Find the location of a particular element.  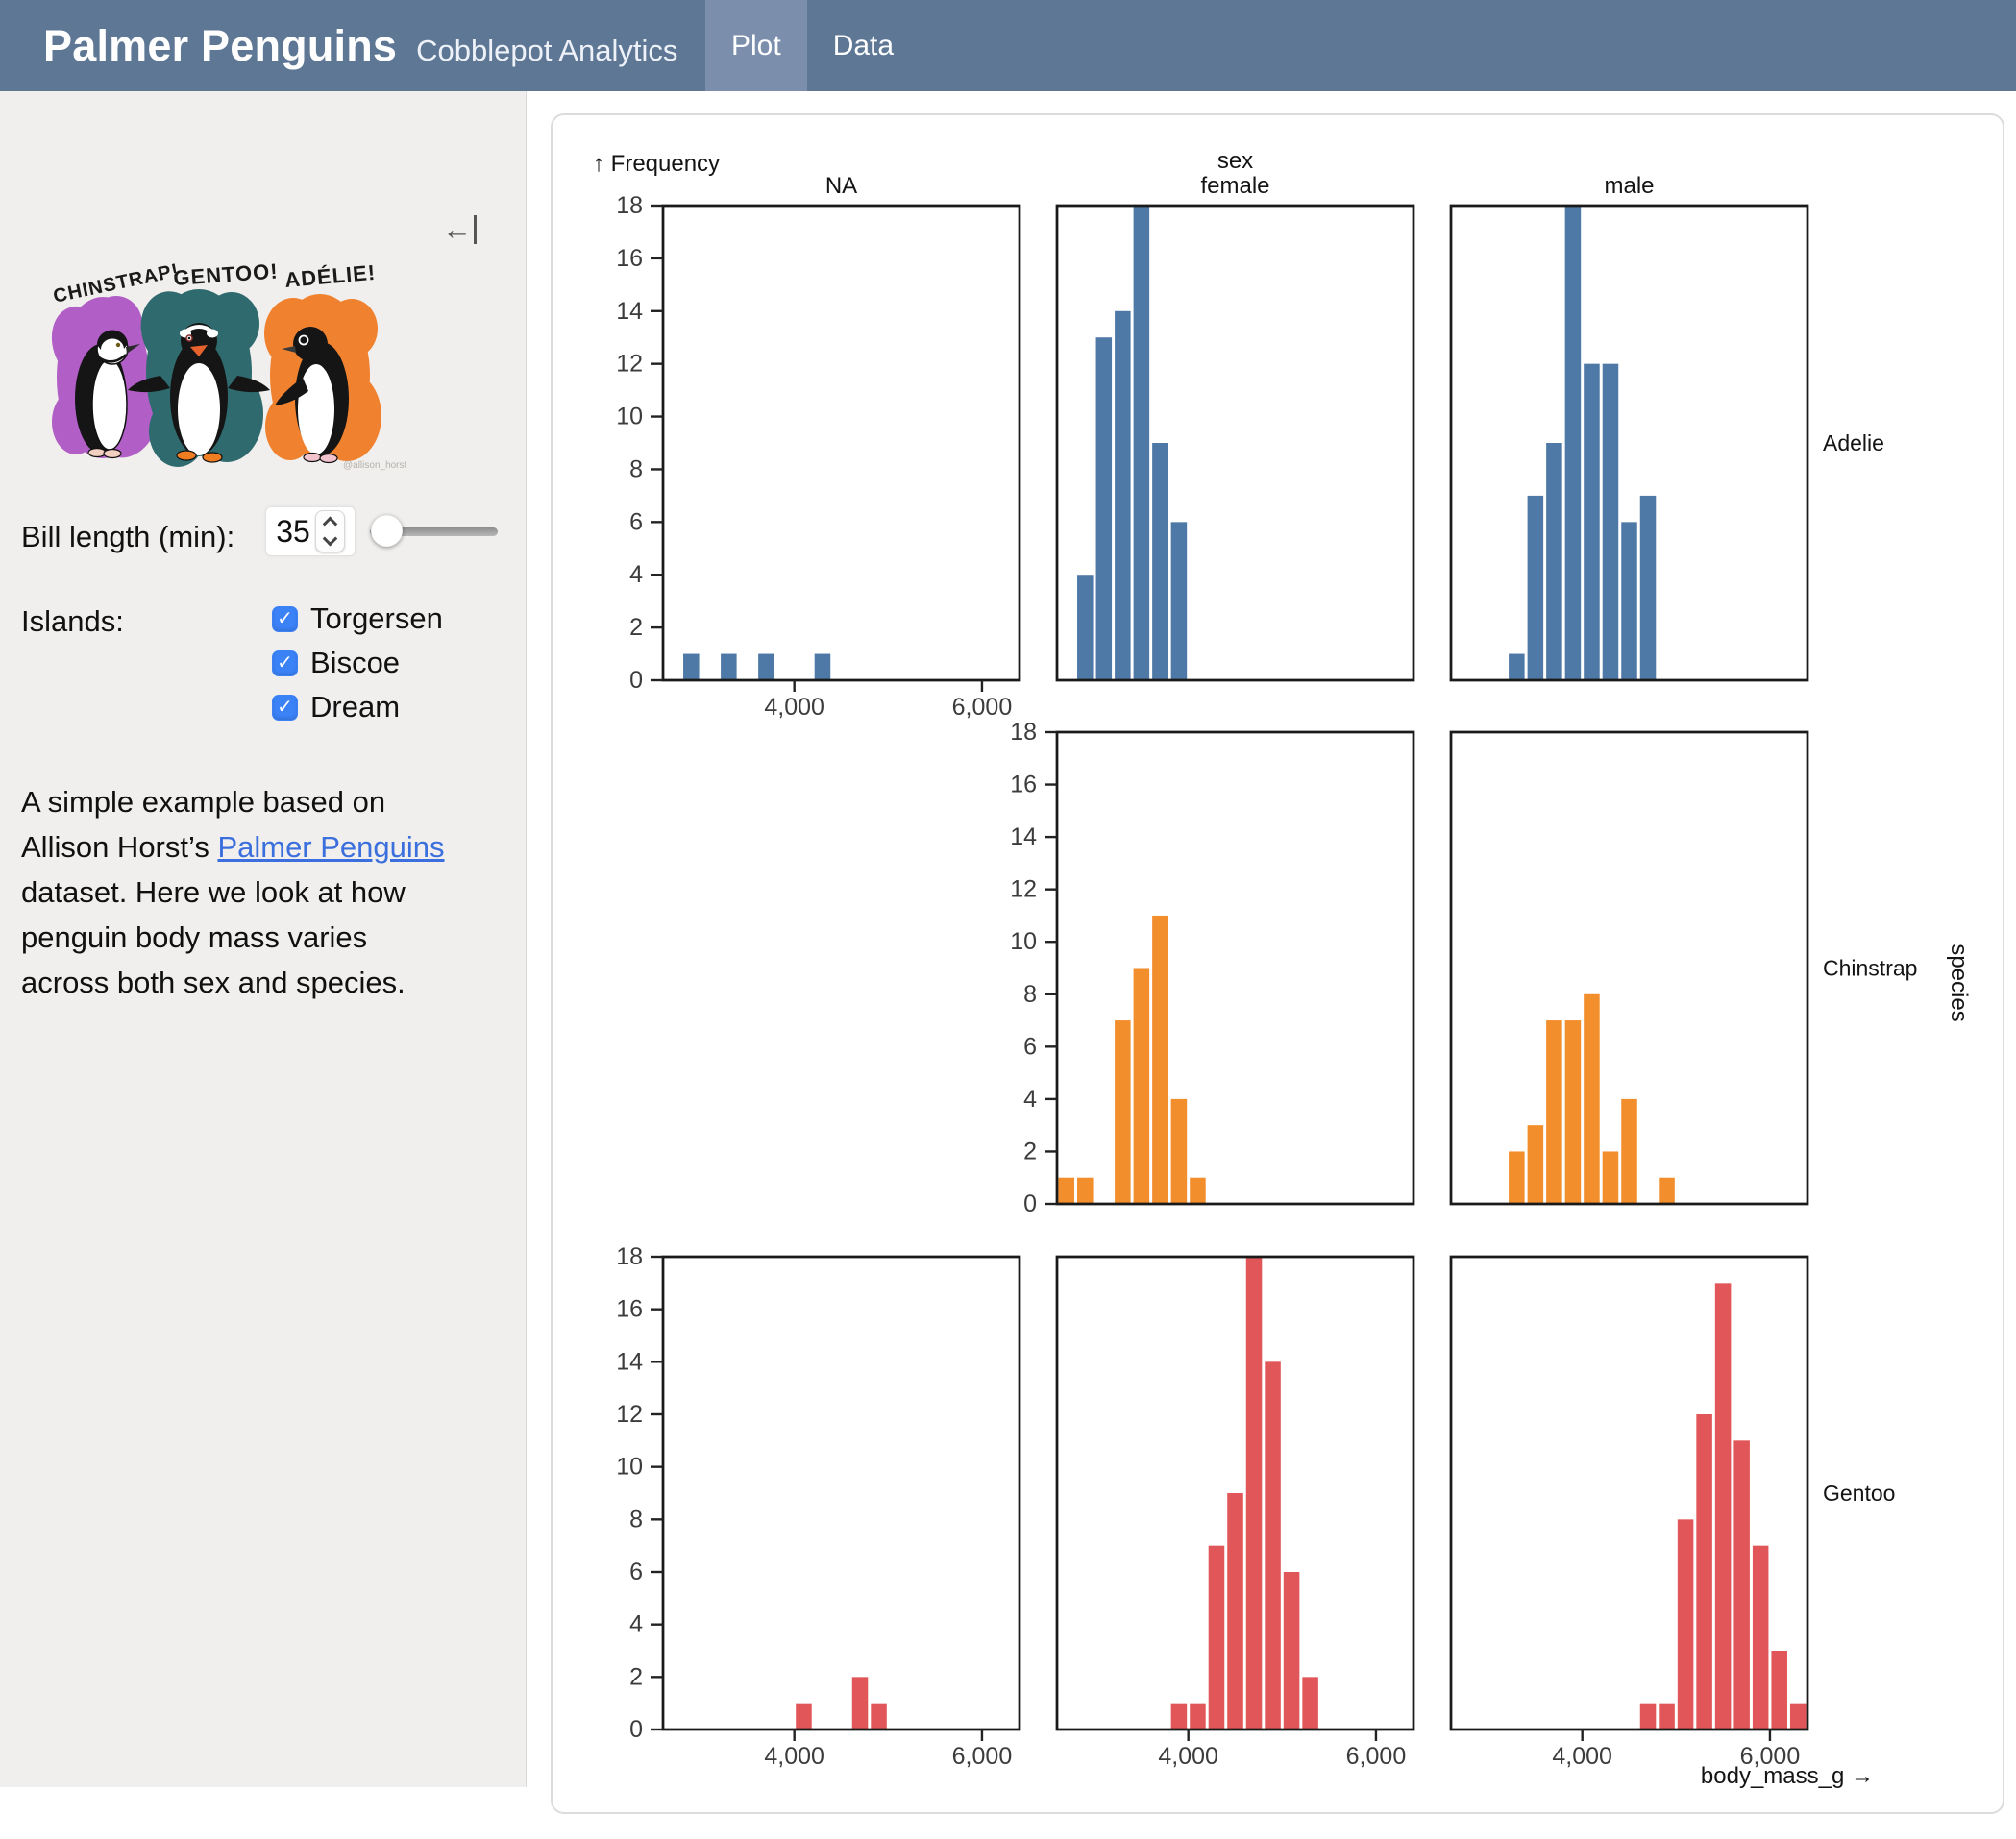

palmer-penguins-link: Palmer Penguins is located at coordinates (331, 847).